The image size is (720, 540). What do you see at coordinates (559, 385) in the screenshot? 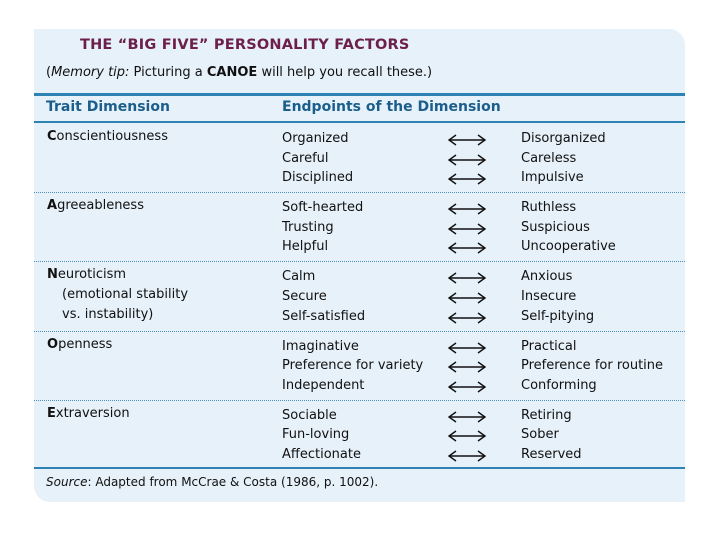
I see `endpoint-right: Conforming` at bounding box center [559, 385].